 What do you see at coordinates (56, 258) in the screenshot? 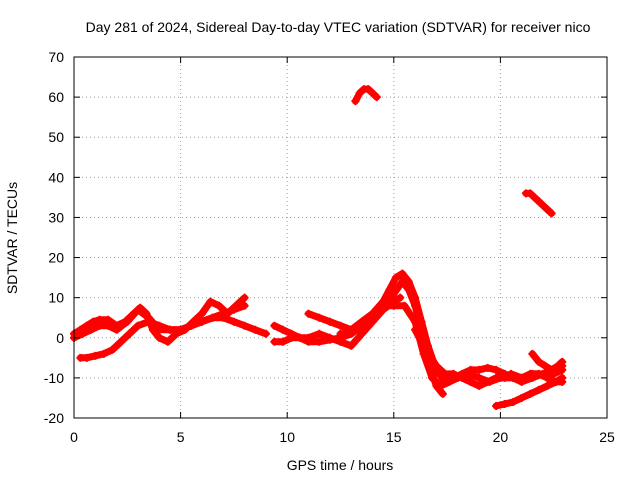
I see `y-tick-label: 20` at bounding box center [56, 258].